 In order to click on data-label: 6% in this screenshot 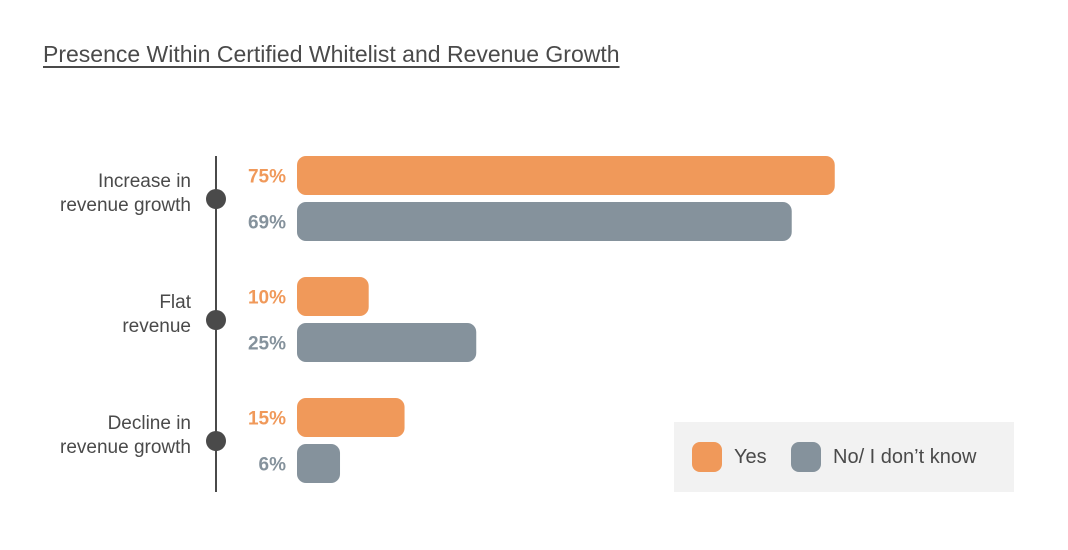, I will do `click(273, 465)`.